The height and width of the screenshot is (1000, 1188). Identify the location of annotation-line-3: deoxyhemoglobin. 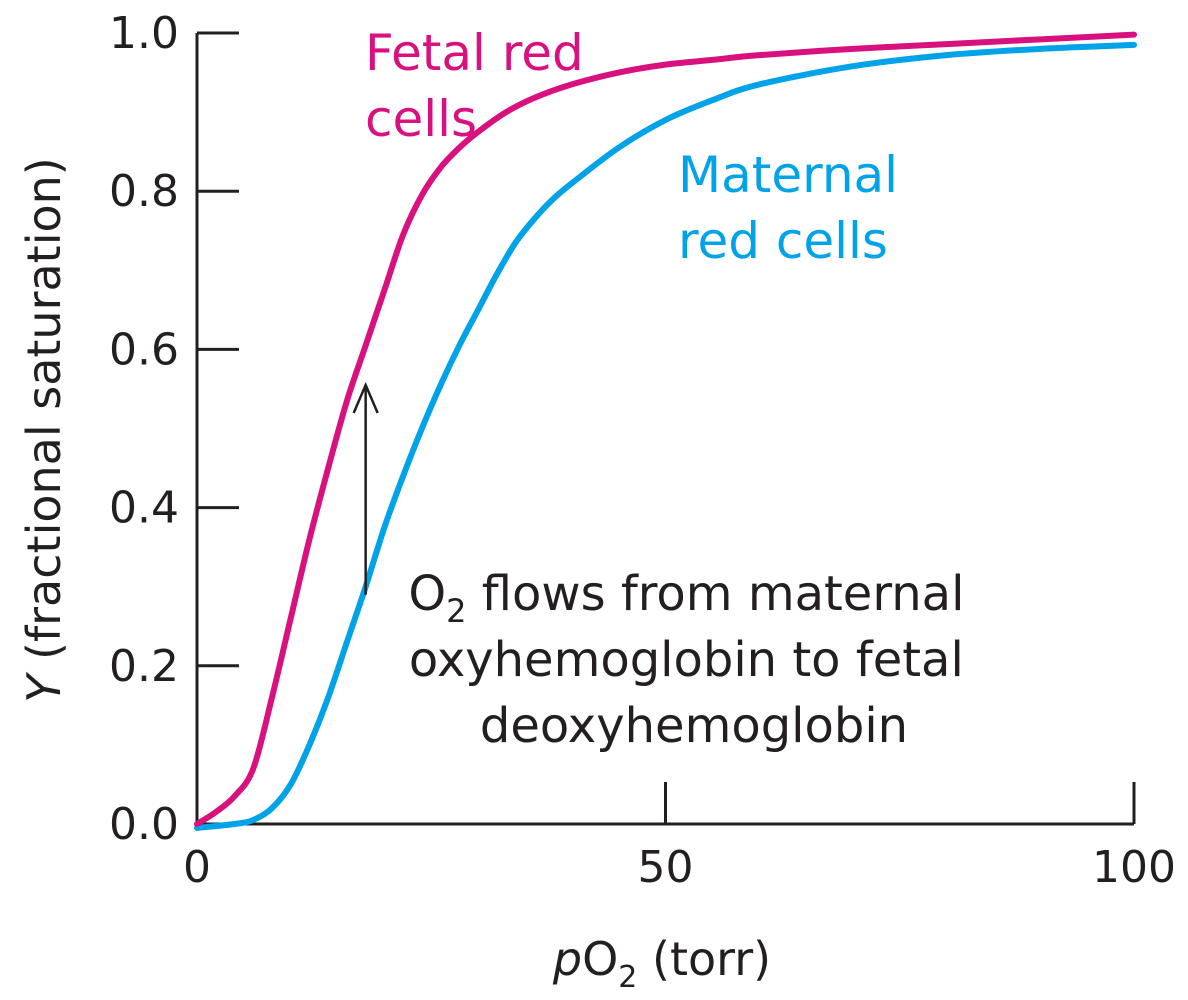
(694, 726).